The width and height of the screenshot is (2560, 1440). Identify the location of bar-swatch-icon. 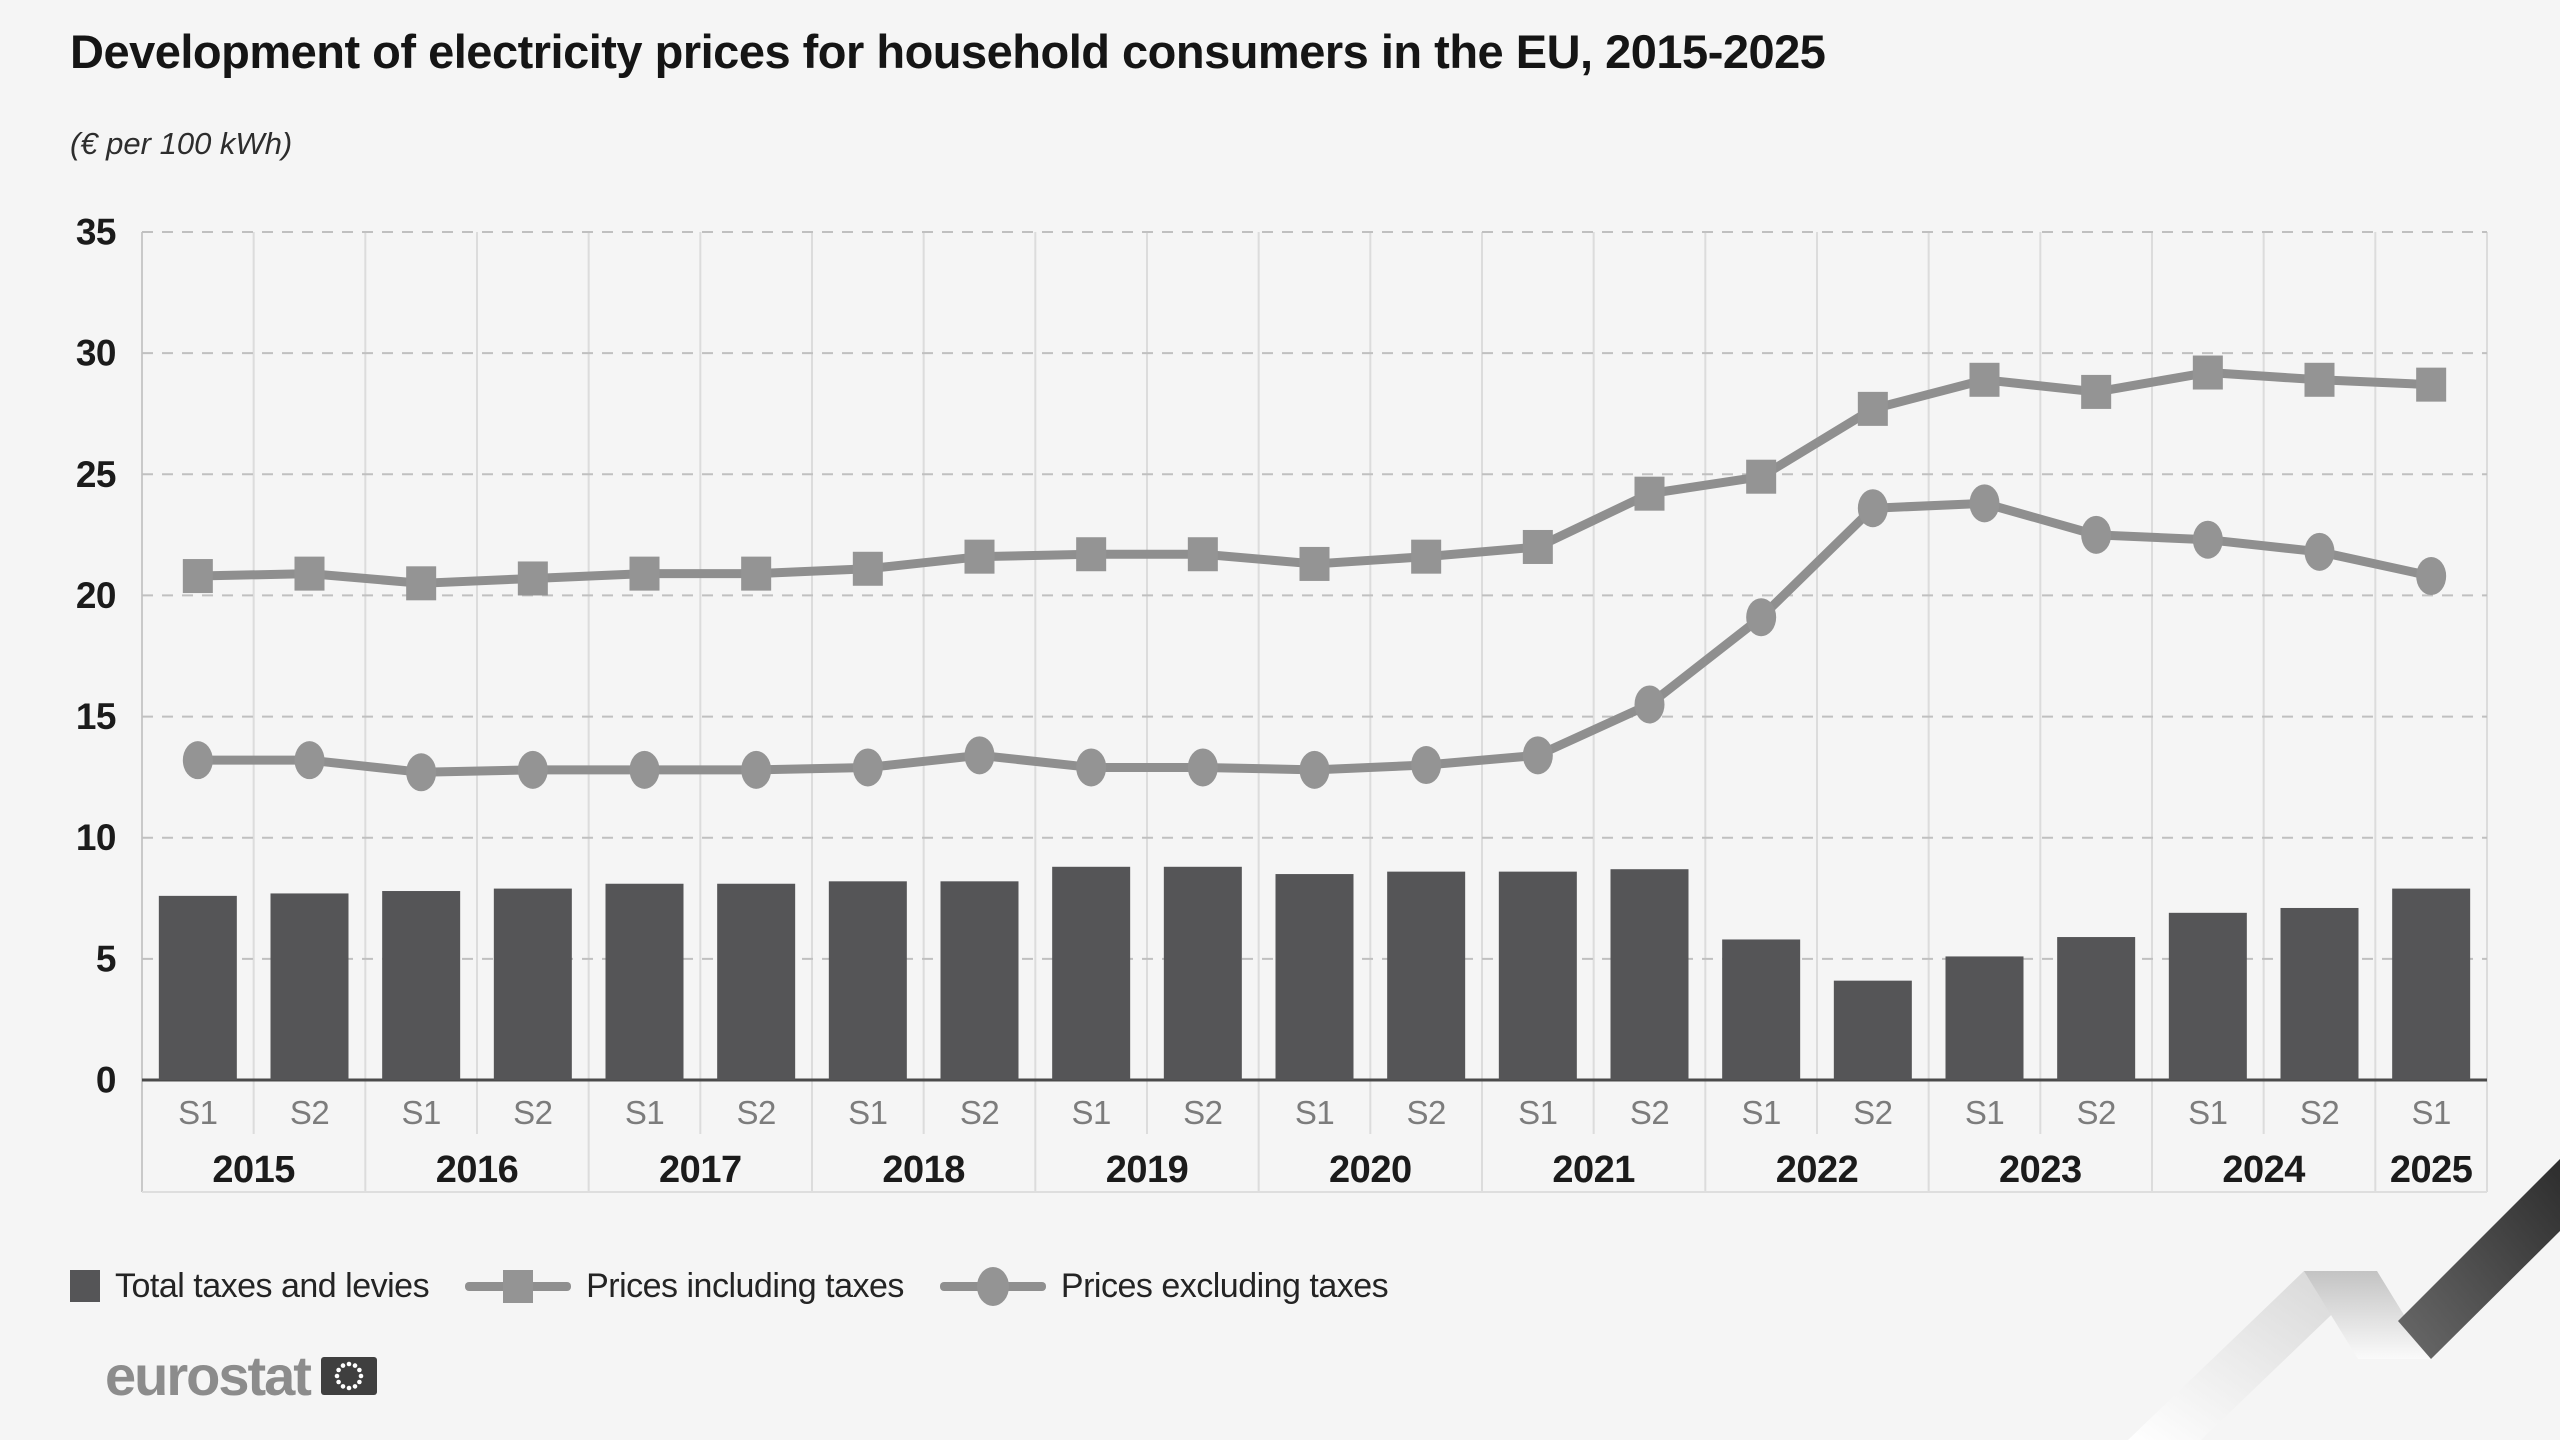
(85, 1286).